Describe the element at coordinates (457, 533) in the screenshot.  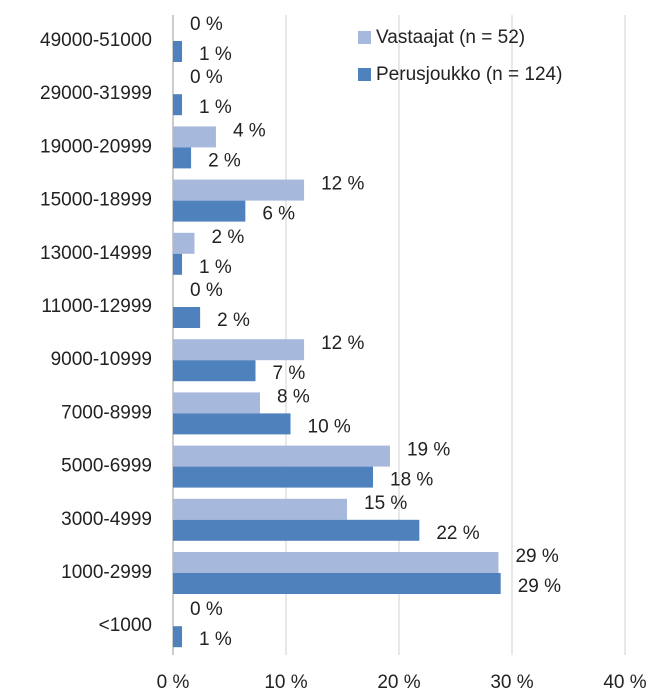
I see `value-label: 22 %` at that location.